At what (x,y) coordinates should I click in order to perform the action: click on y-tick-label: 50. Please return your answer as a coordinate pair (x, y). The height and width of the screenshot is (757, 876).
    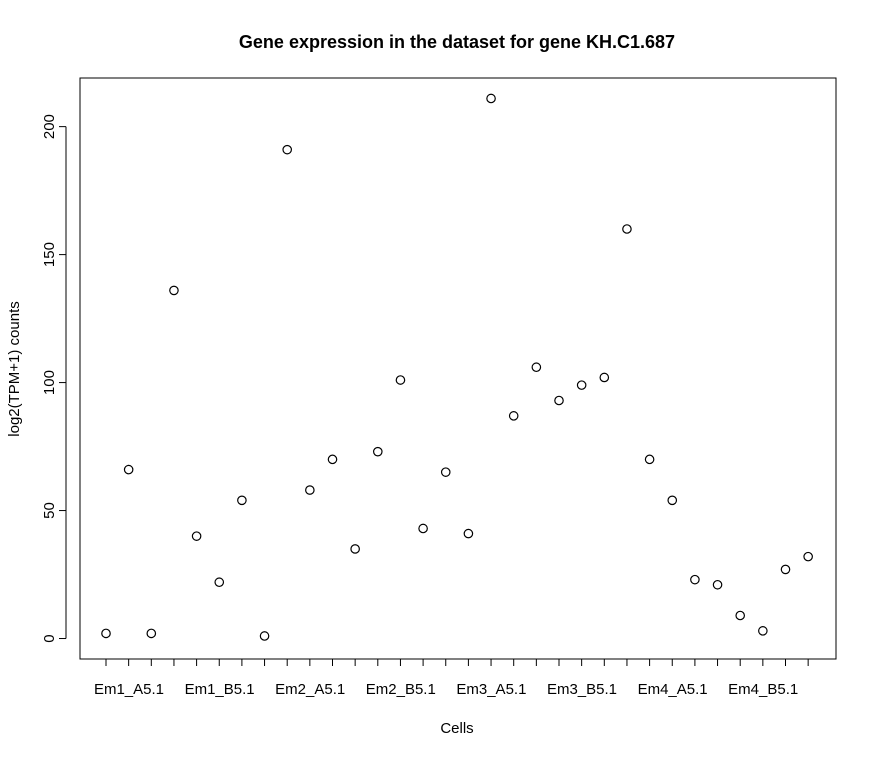
    Looking at the image, I should click on (49, 510).